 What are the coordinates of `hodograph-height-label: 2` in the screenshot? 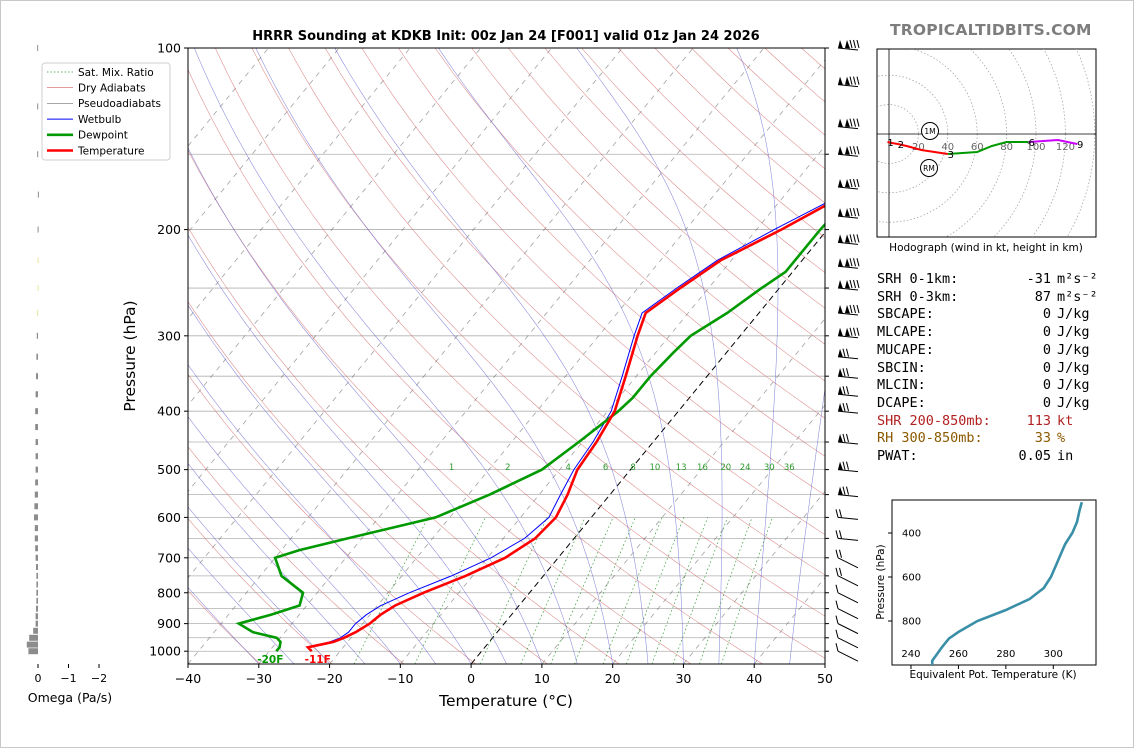 It's located at (901, 145).